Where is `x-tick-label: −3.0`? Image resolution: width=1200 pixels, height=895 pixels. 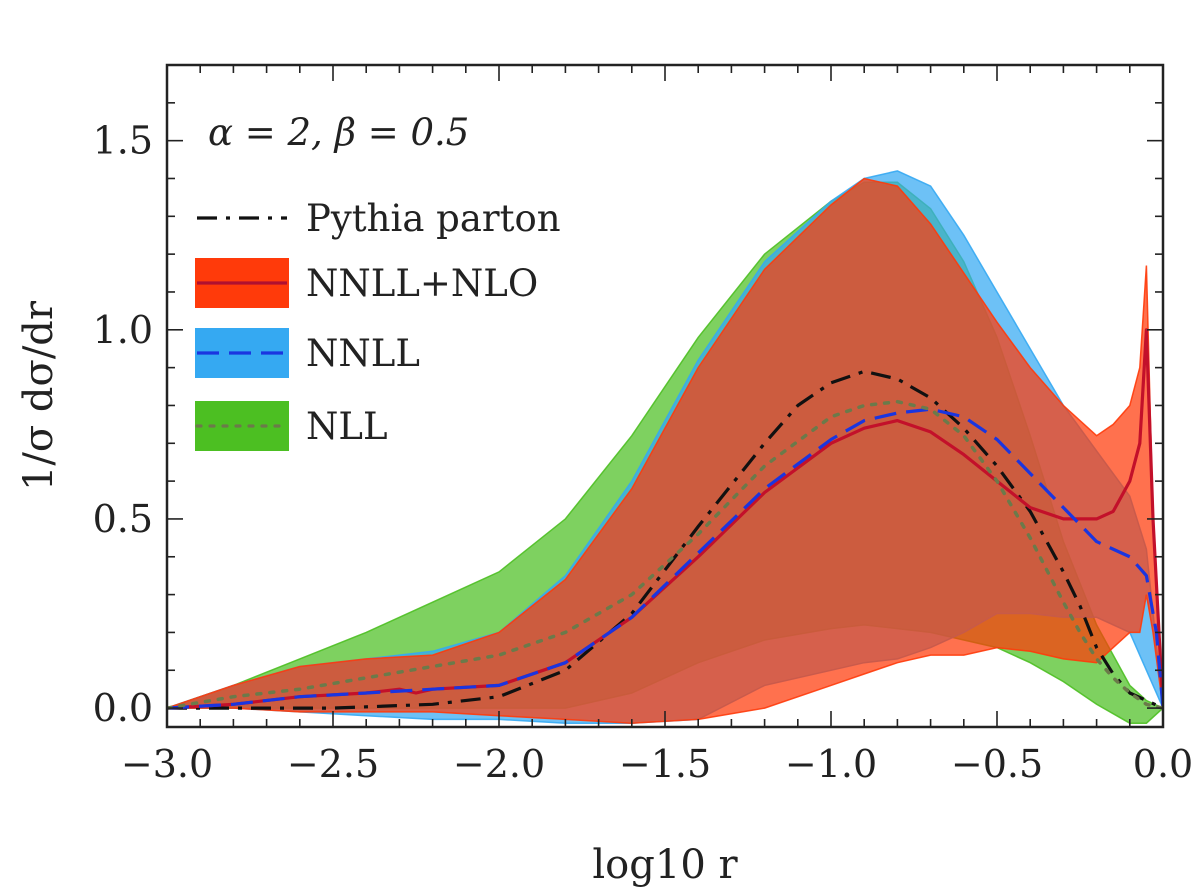 x-tick-label: −3.0 is located at coordinates (167, 764).